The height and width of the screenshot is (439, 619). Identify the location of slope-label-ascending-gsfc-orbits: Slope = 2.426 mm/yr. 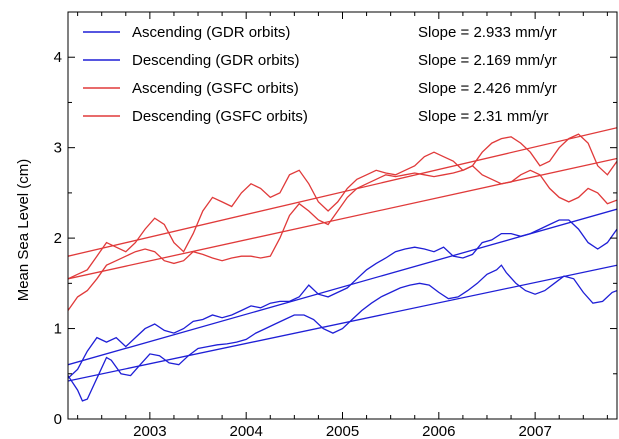
(487, 88).